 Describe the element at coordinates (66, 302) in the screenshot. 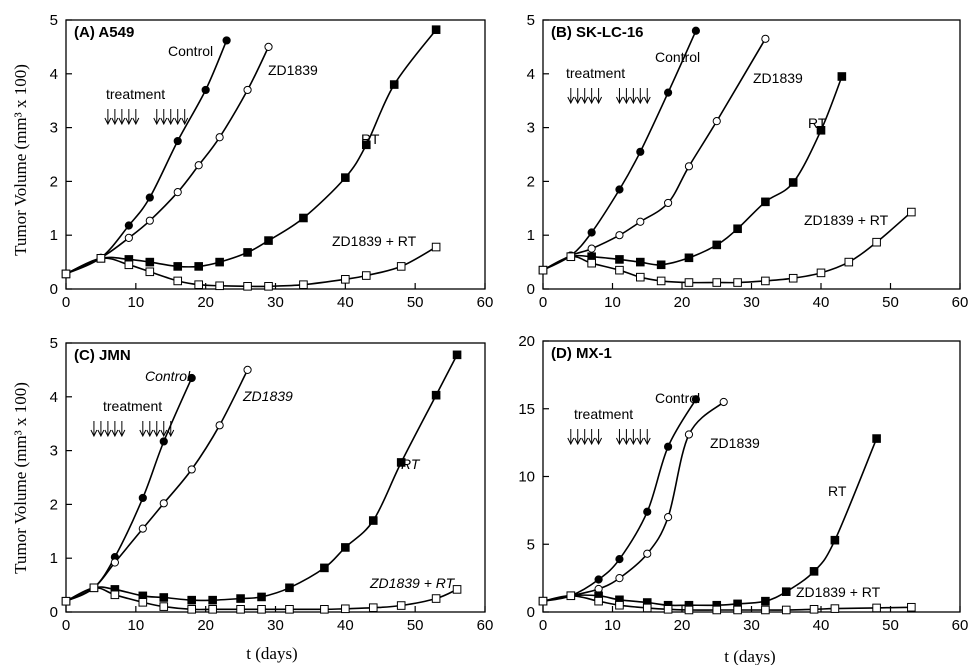

I see `x-tick-label: 0` at that location.